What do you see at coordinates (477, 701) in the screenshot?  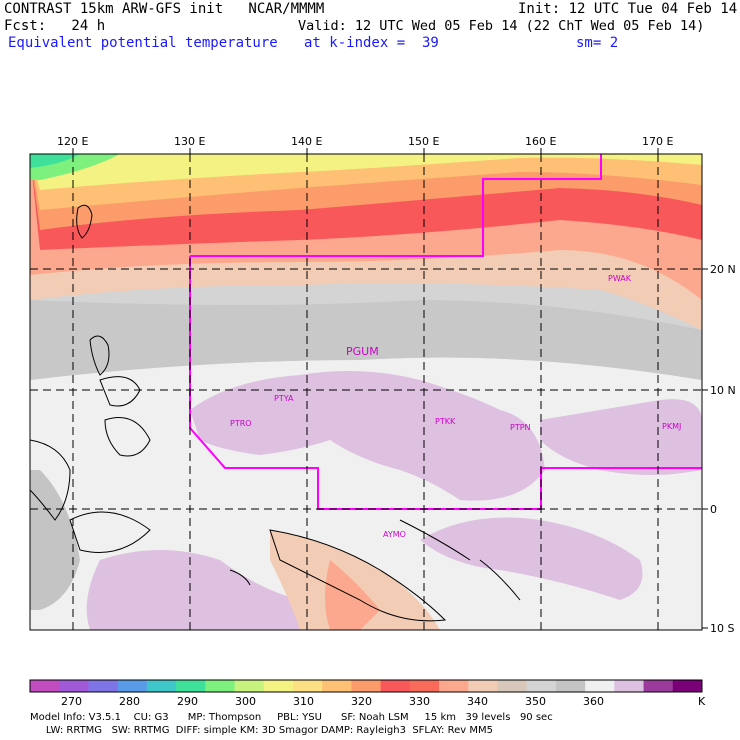 I see `colorbar-label: 340` at bounding box center [477, 701].